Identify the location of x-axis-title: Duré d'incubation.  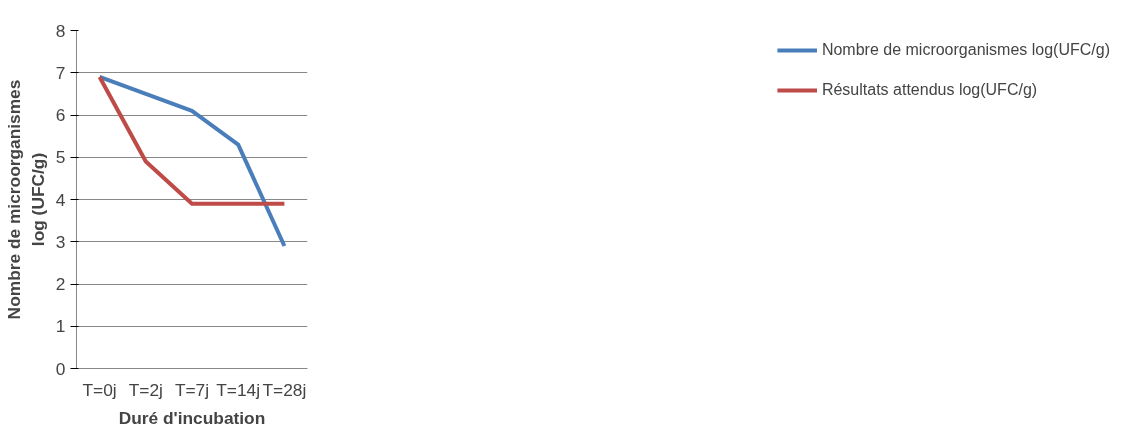
(192, 417).